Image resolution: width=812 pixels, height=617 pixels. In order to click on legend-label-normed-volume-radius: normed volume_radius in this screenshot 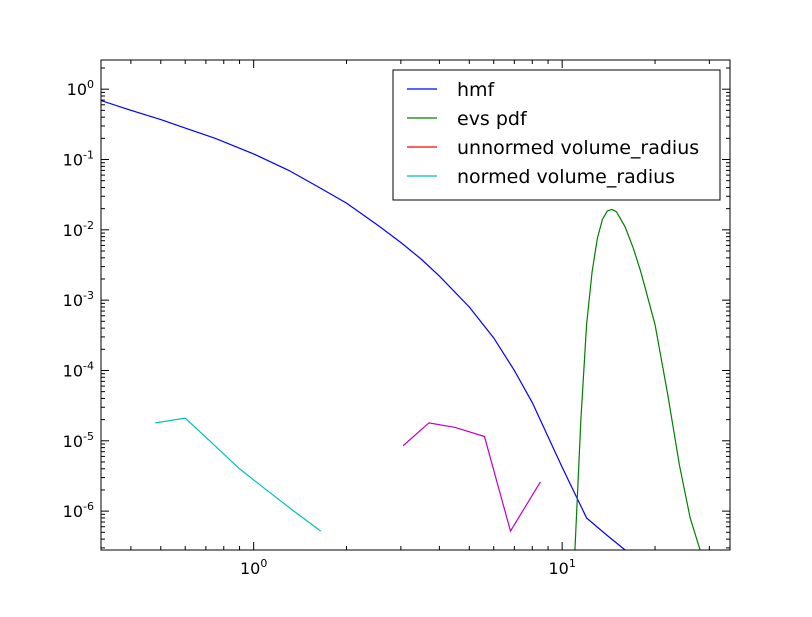, I will do `click(566, 177)`.